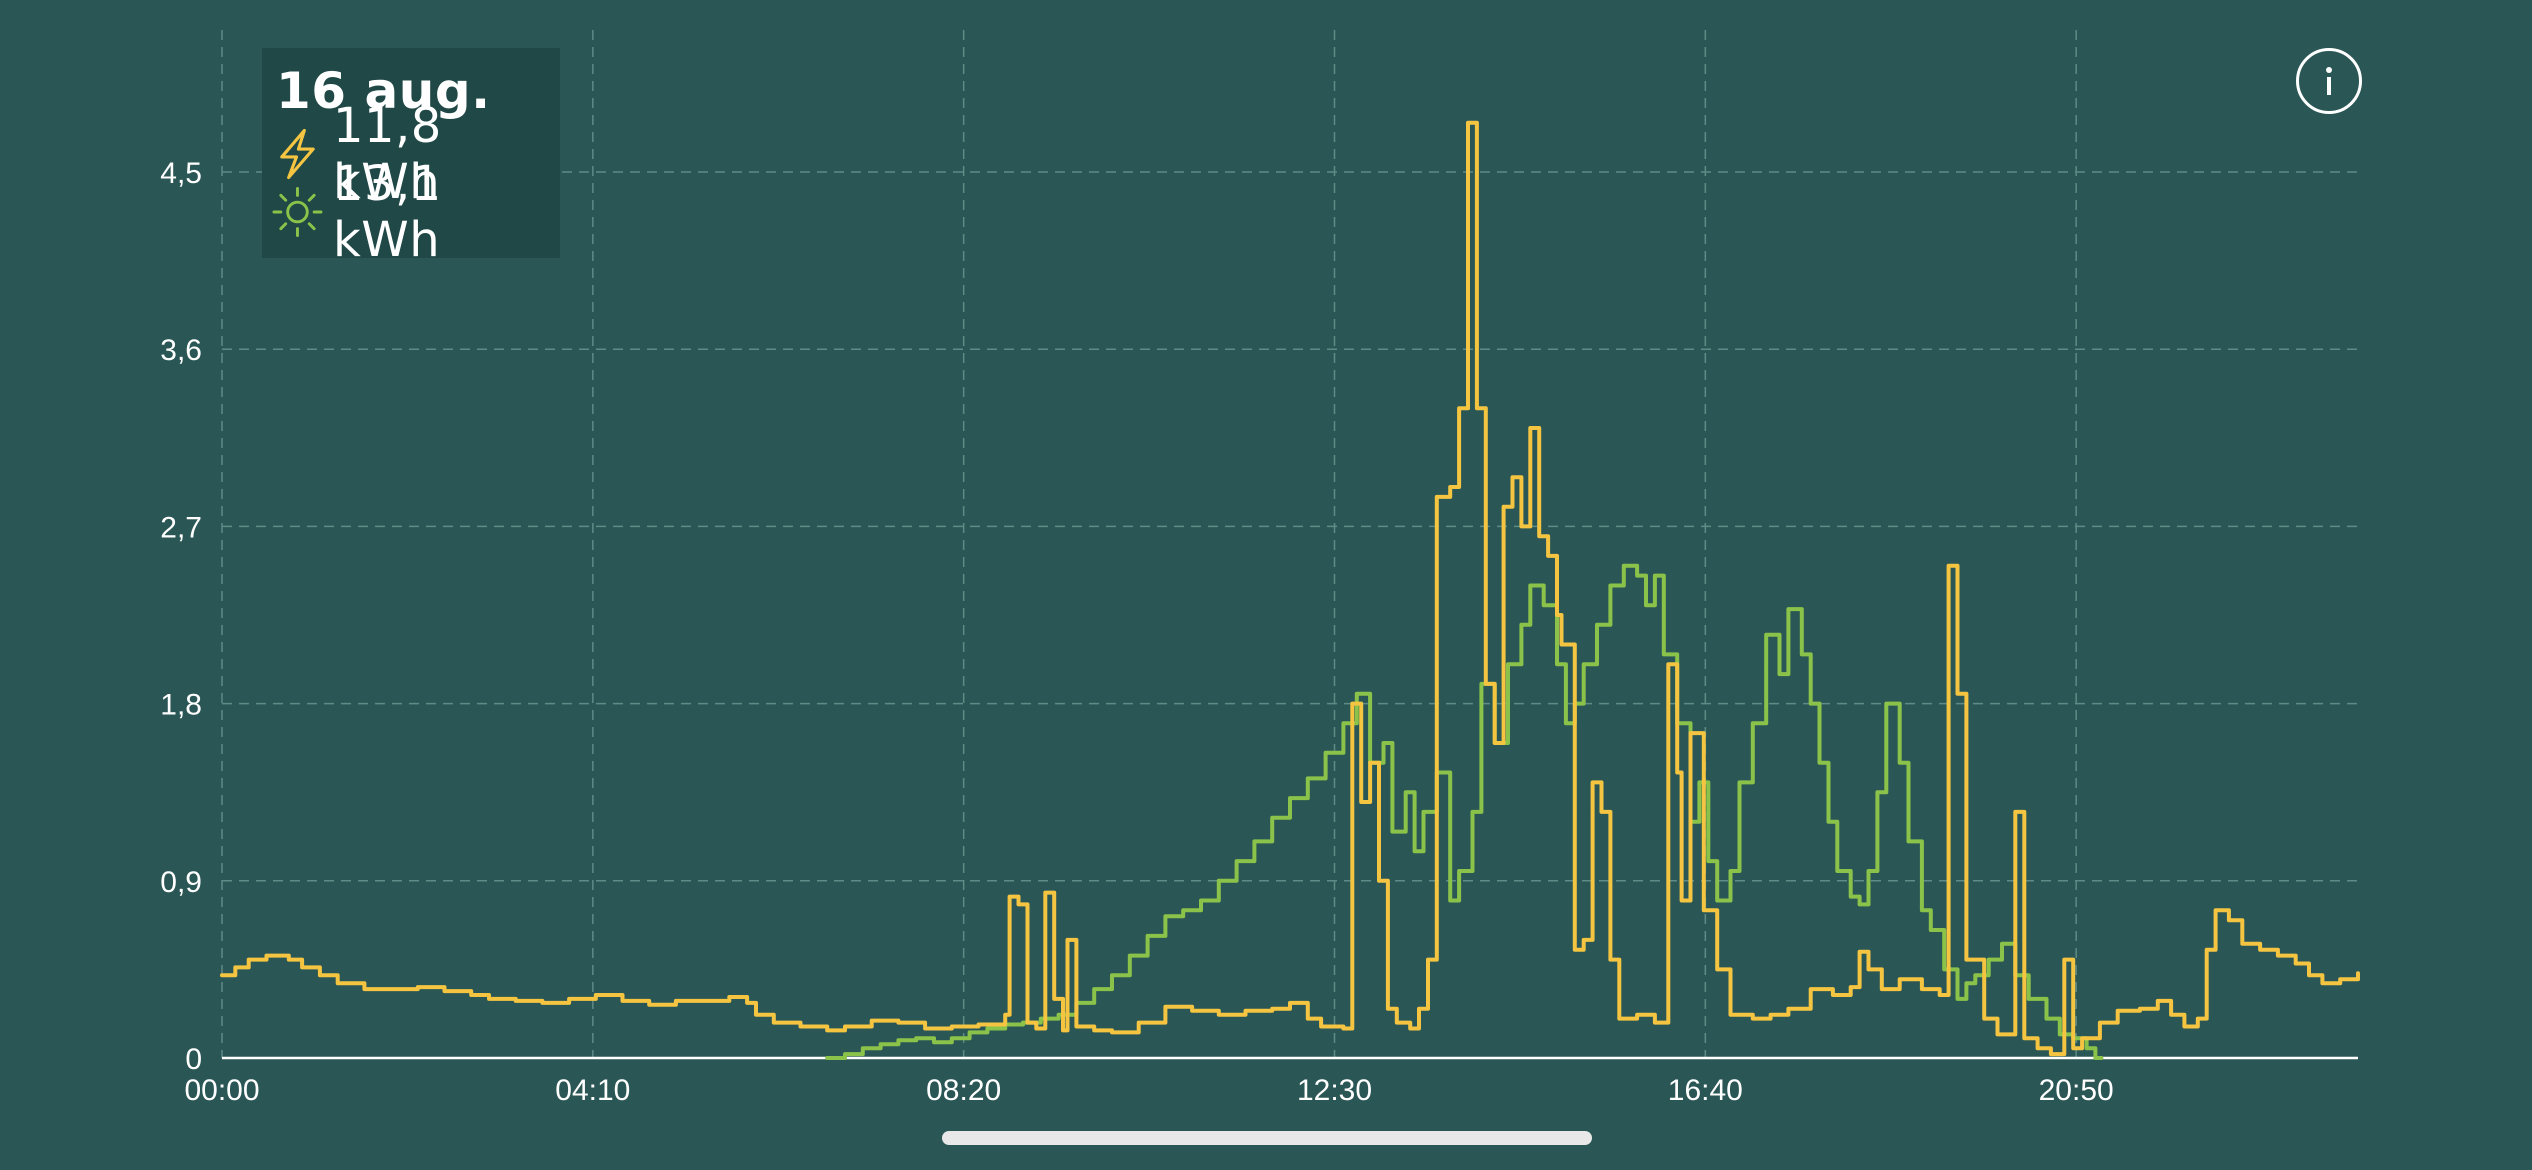 The image size is (2532, 1170). What do you see at coordinates (592, 1090) in the screenshot?
I see `x-tick-label: 04:10` at bounding box center [592, 1090].